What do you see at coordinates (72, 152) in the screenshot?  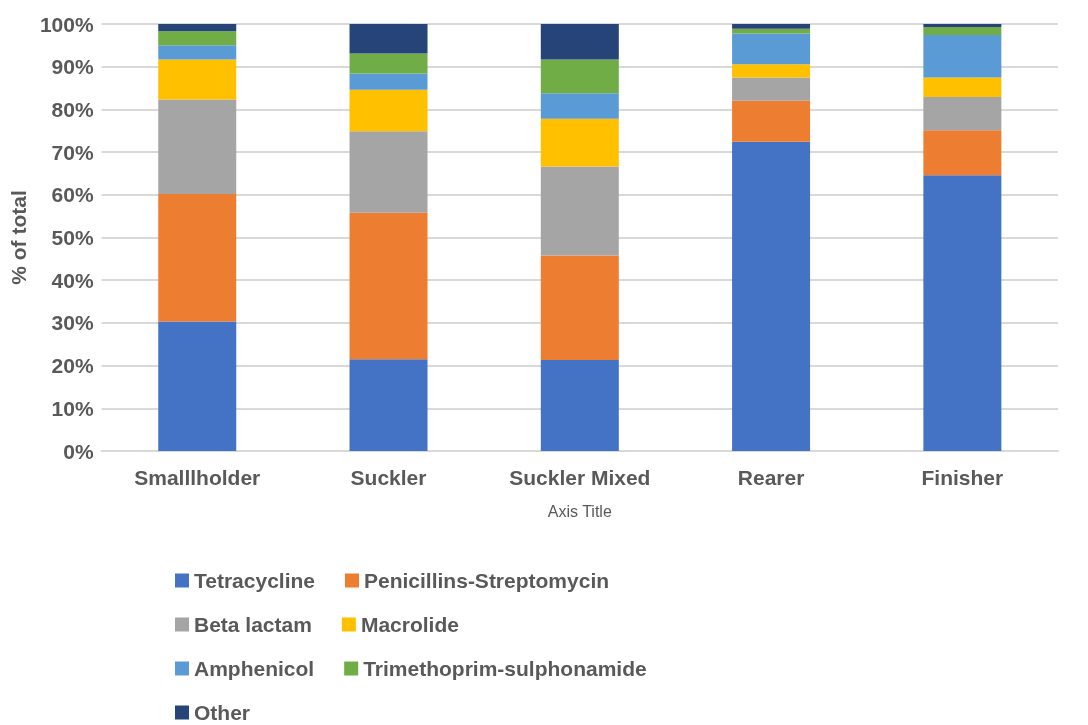 I see `y-tick-label: 70%` at bounding box center [72, 152].